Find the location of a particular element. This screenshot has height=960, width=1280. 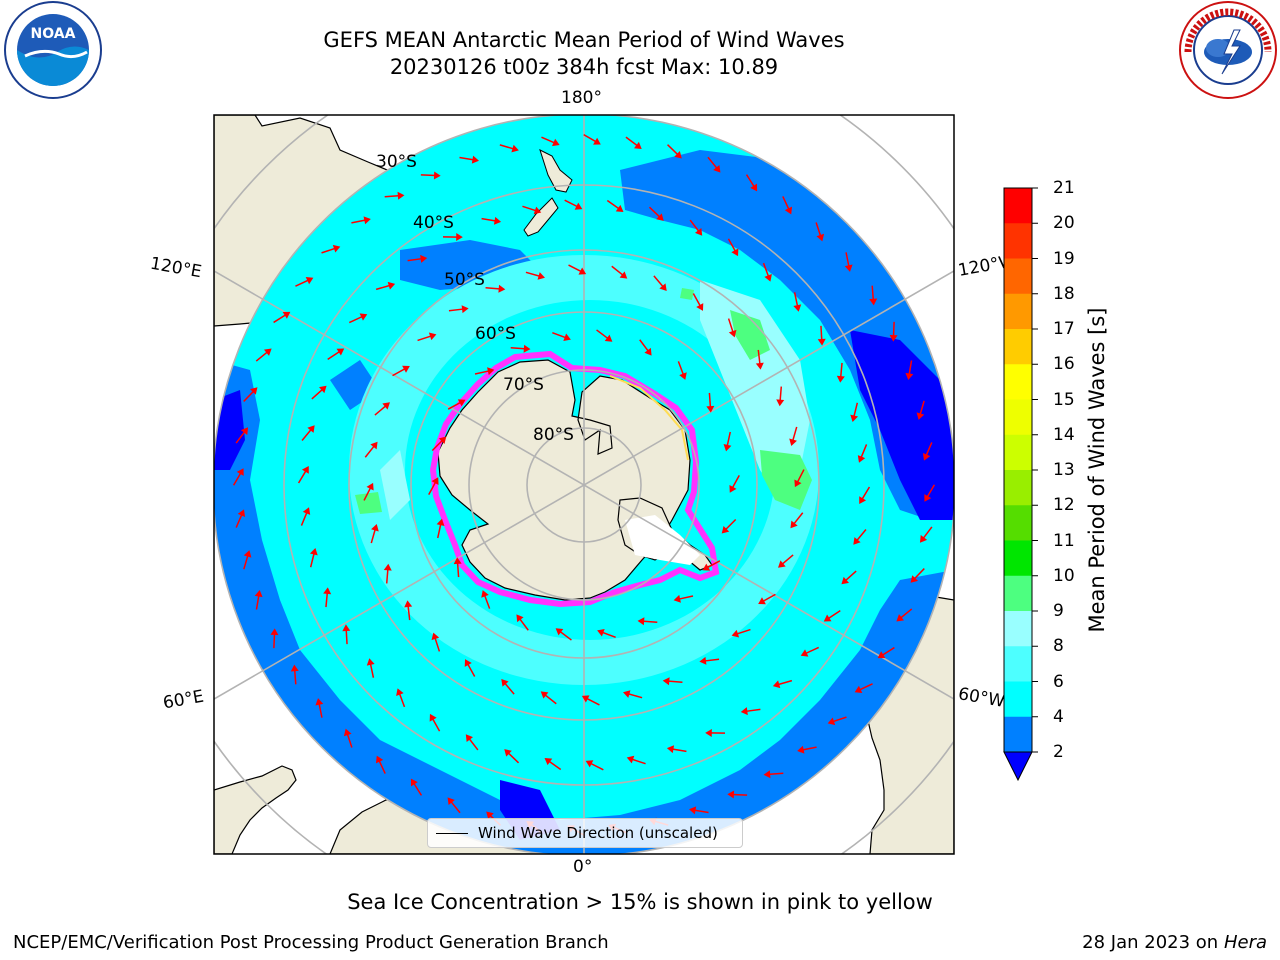

wave-period-8-9s is located at coordinates (595, 400).